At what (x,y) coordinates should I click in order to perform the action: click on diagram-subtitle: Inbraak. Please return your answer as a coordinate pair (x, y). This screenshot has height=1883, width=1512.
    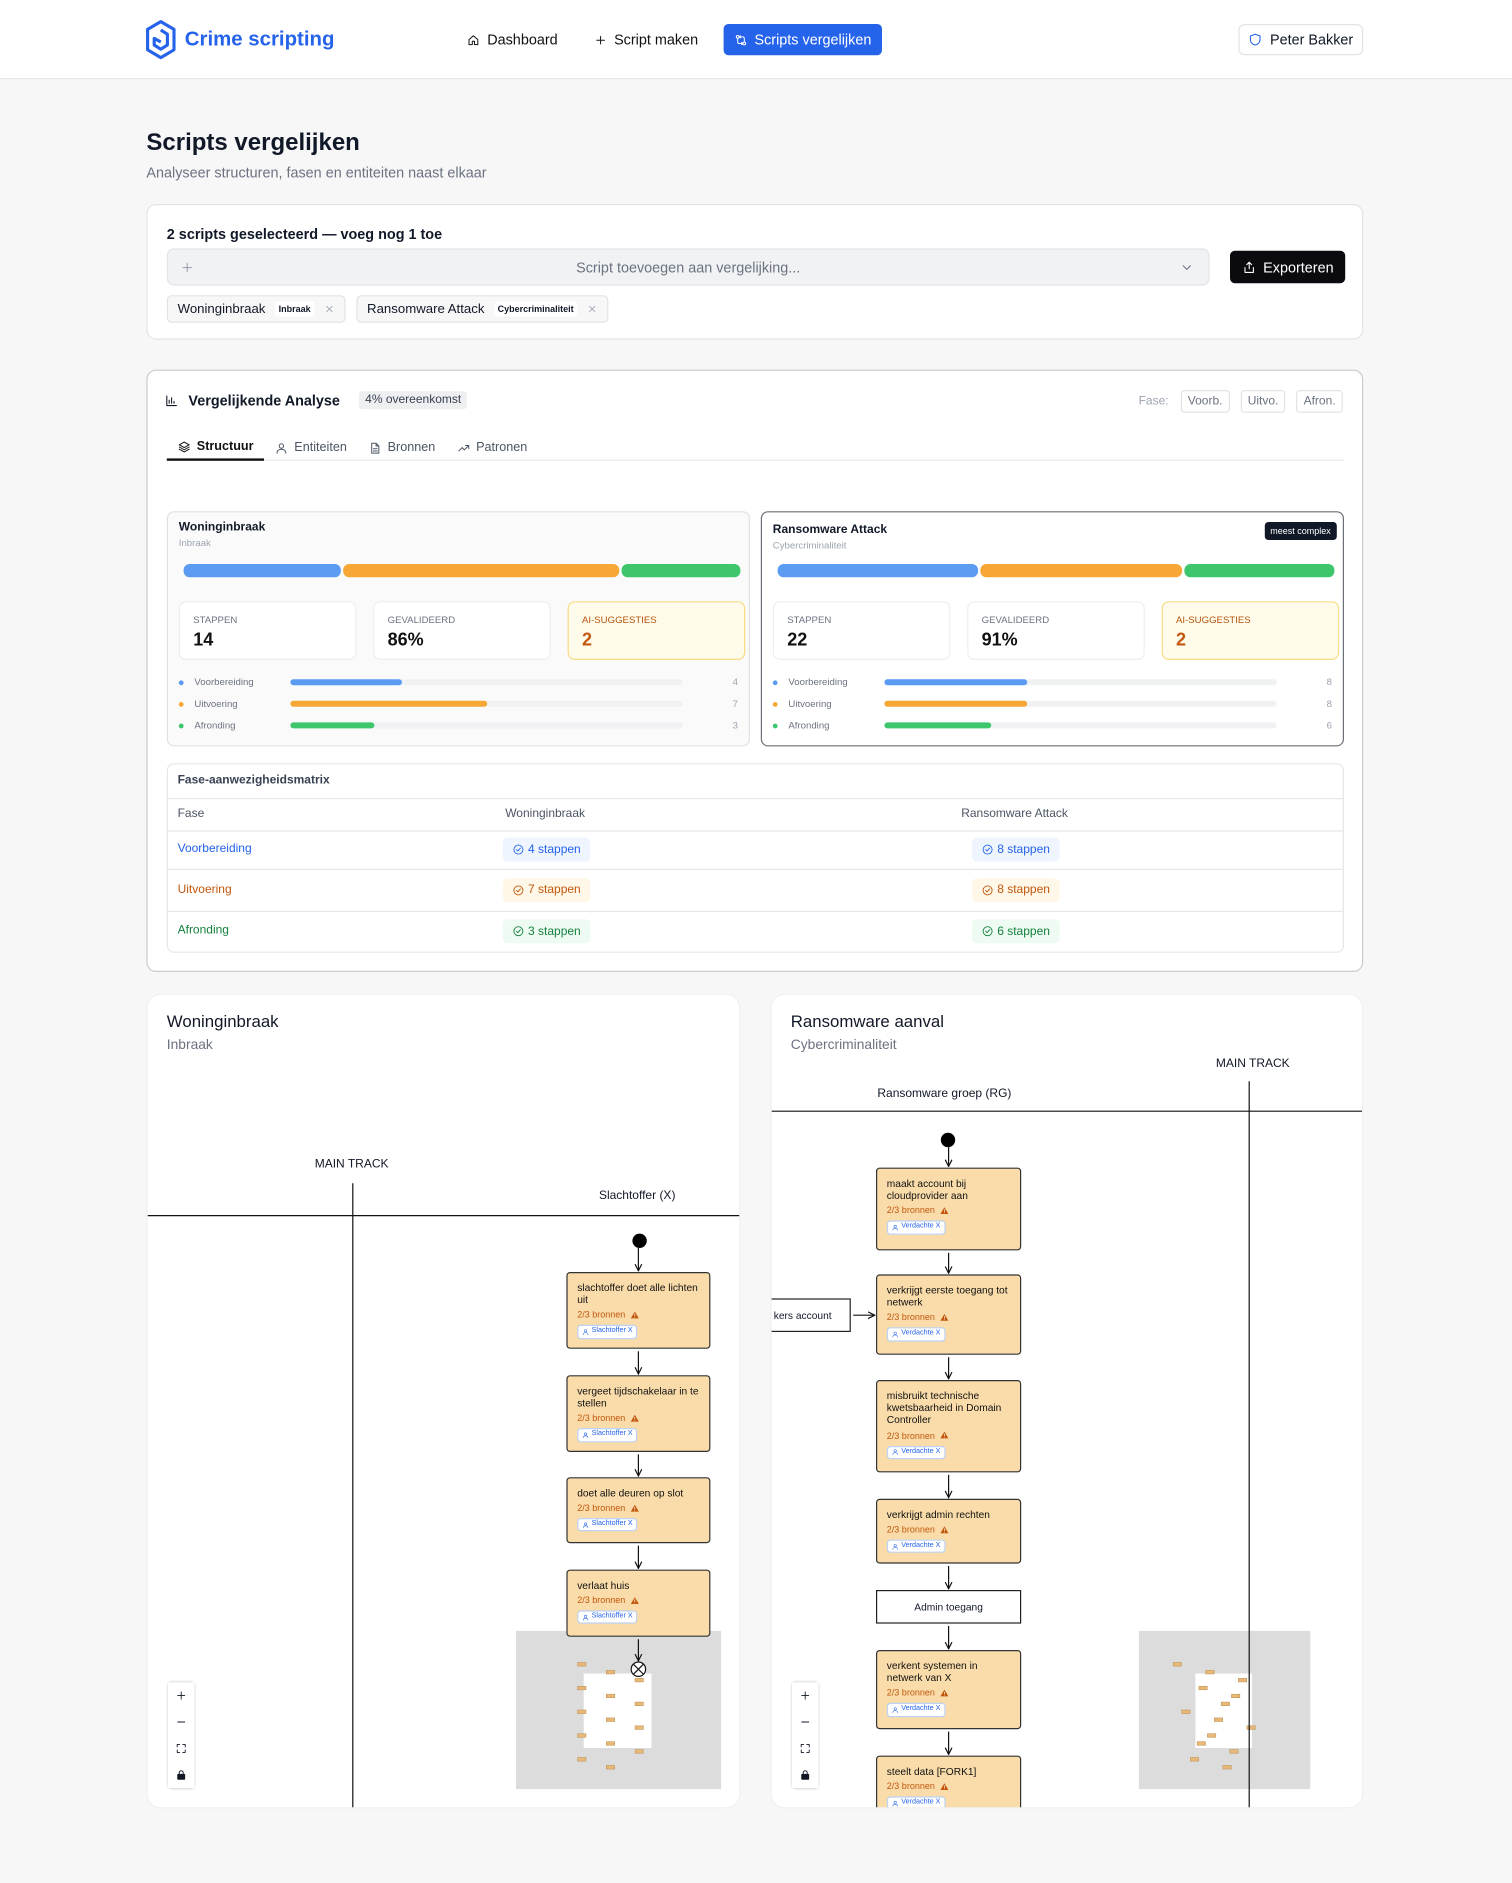
    Looking at the image, I should click on (189, 1045).